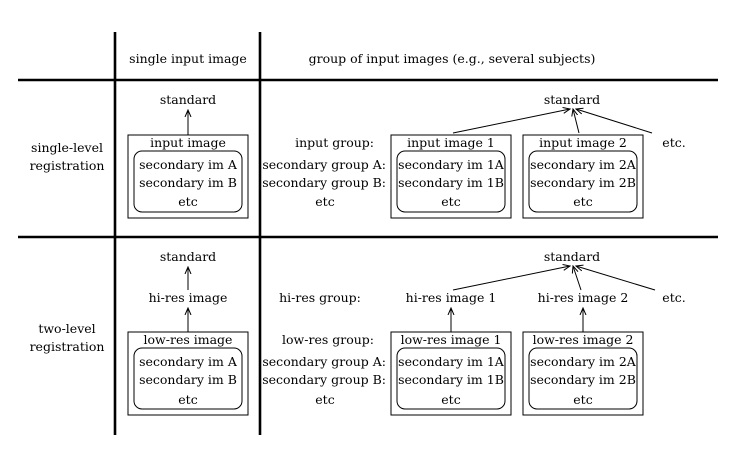 The height and width of the screenshot is (460, 740). What do you see at coordinates (67, 346) in the screenshot?
I see `row-label-two-level-2: registration` at bounding box center [67, 346].